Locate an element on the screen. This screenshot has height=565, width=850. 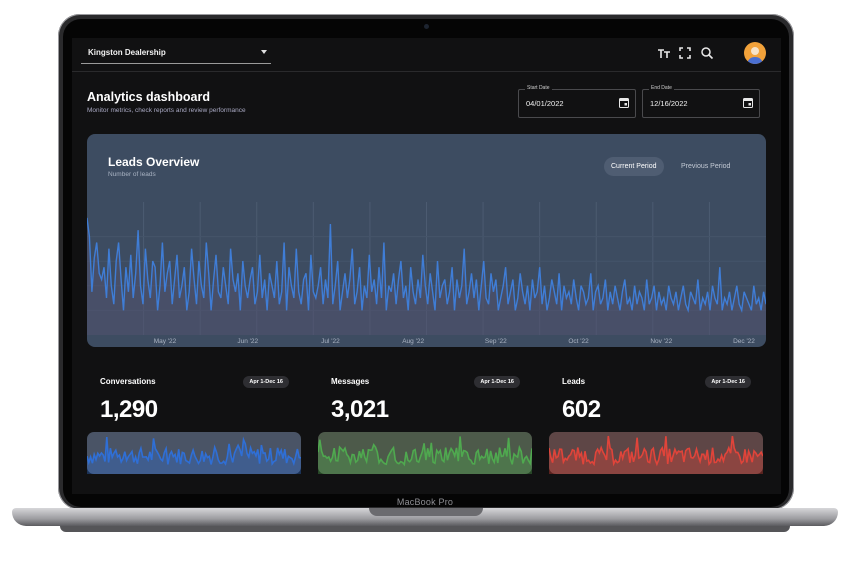
chevron-down-icon is located at coordinates (264, 52).